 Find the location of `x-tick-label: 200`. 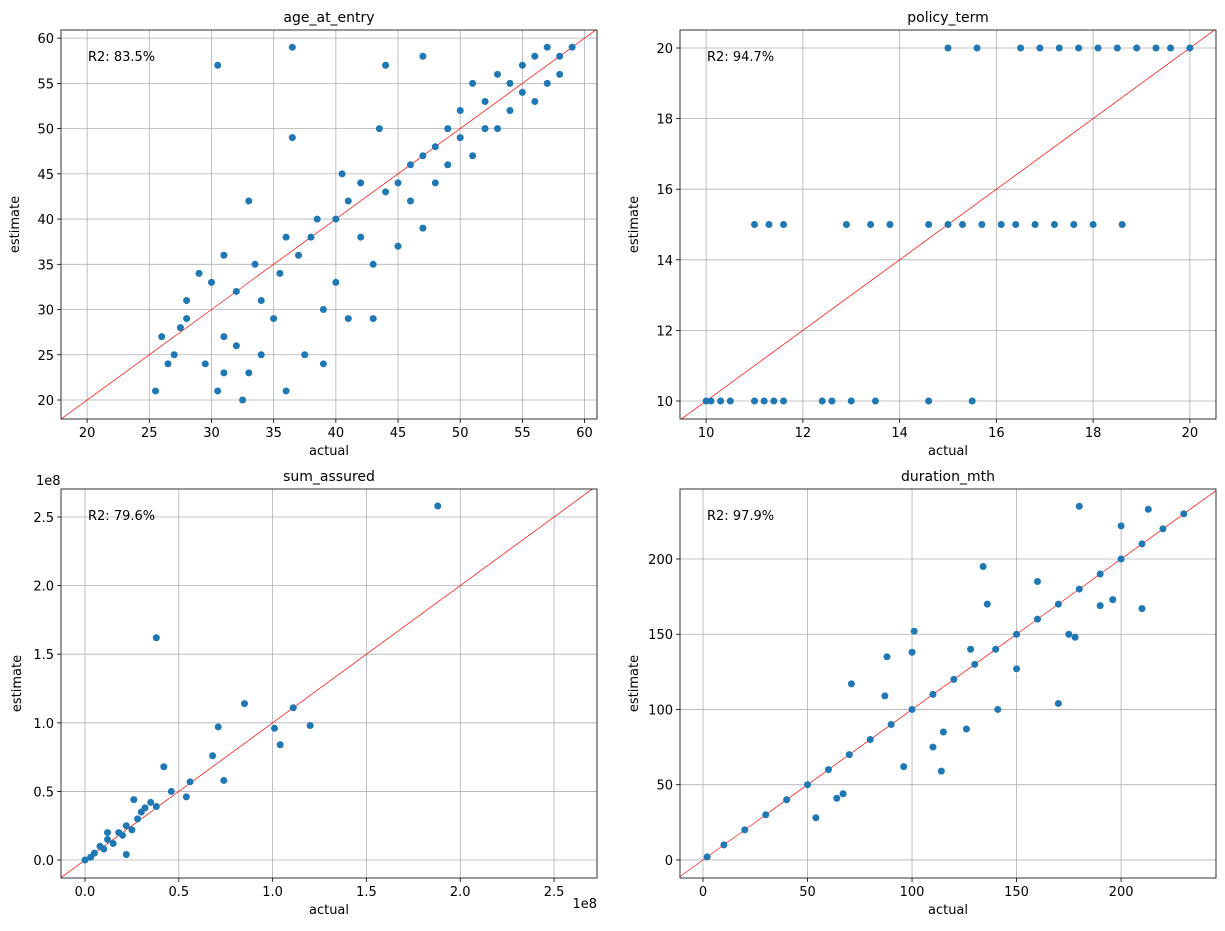

x-tick-label: 200 is located at coordinates (1121, 892).